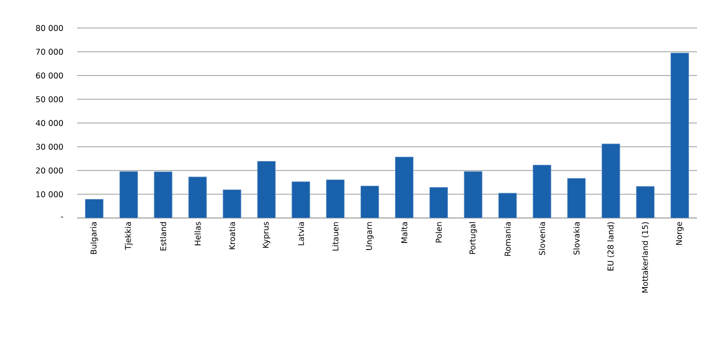 The image size is (720, 341). Describe the element at coordinates (439, 232) in the screenshot. I see `x-tick-label: Polen` at that location.